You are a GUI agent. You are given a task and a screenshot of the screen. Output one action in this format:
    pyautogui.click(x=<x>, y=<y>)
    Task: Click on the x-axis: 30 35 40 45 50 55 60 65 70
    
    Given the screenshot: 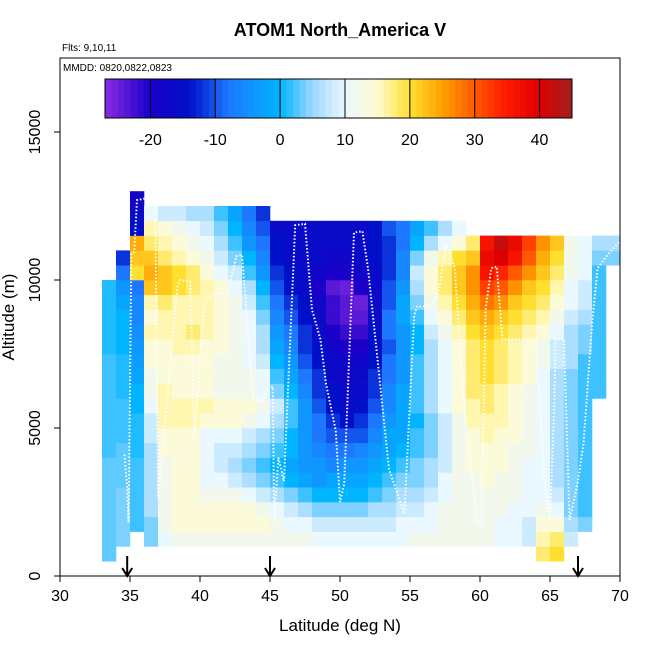 What is the action you would take?
    pyautogui.click(x=340, y=590)
    